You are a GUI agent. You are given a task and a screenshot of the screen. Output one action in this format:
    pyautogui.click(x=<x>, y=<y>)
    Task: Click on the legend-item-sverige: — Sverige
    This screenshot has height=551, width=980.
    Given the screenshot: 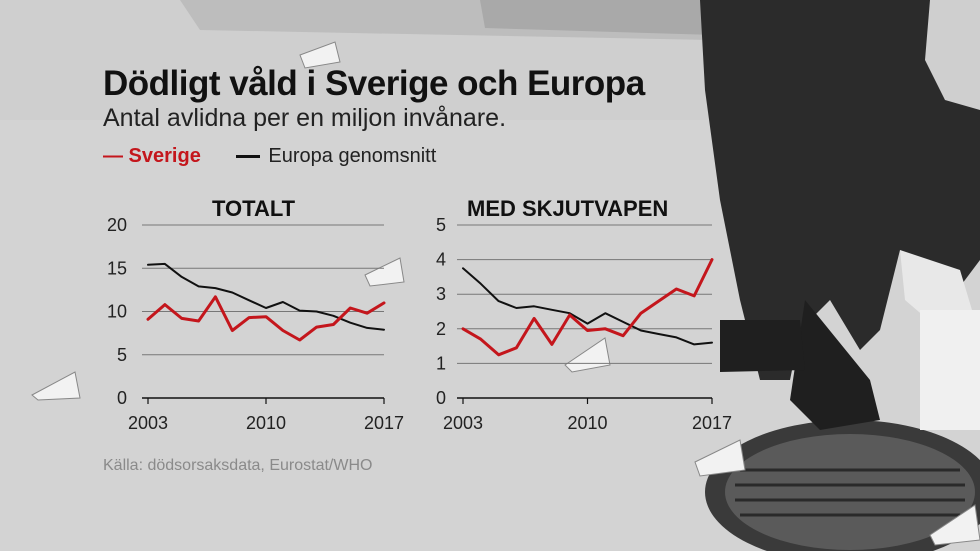 What is the action you would take?
    pyautogui.click(x=152, y=156)
    